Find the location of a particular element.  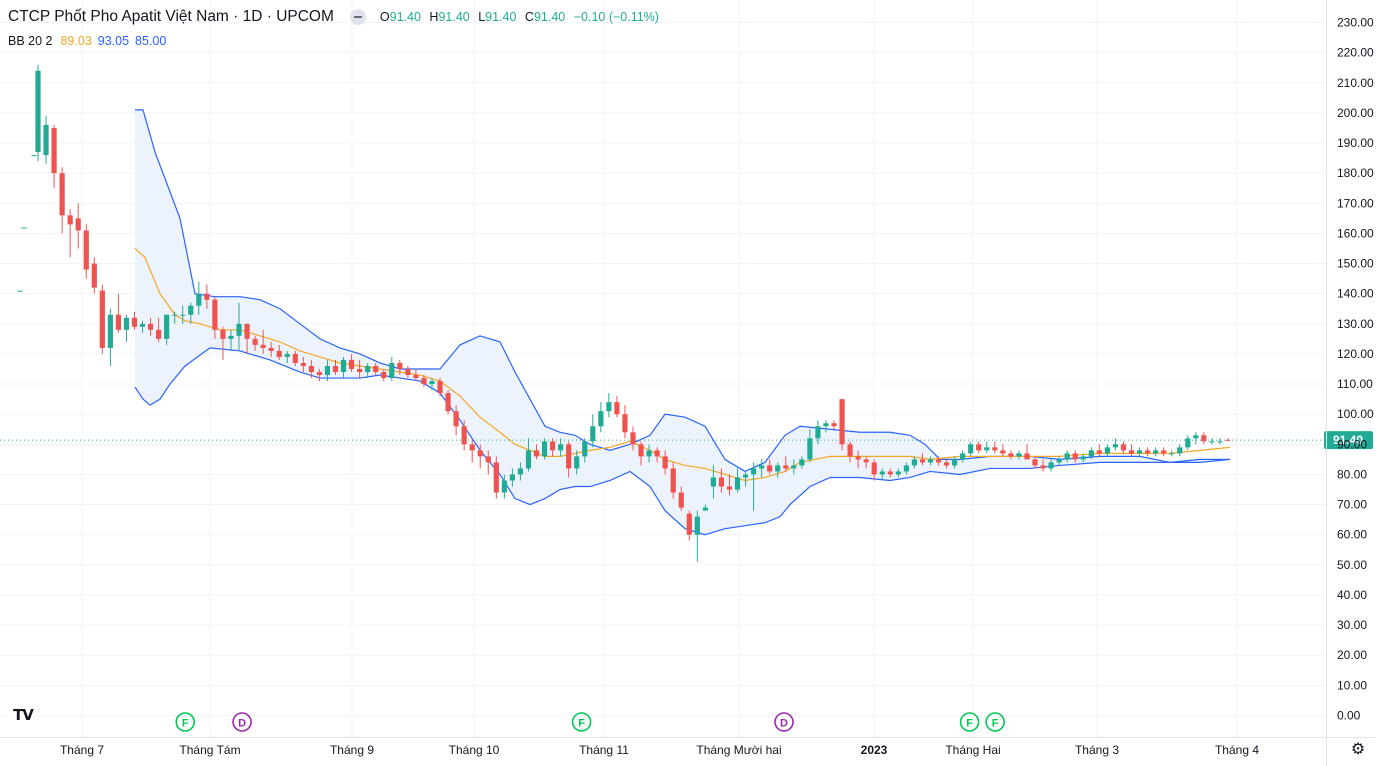

indicator-legend: BB 20 2 89.03 93.05 85.00 is located at coordinates (87, 41).